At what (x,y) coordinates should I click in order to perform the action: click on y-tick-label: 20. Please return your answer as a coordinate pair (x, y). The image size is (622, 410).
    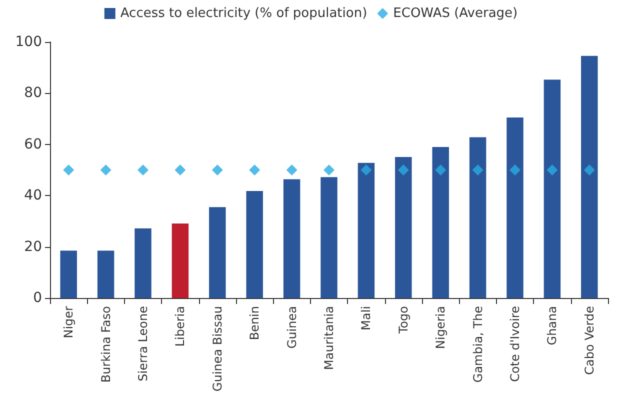
    Looking at the image, I should click on (33, 246).